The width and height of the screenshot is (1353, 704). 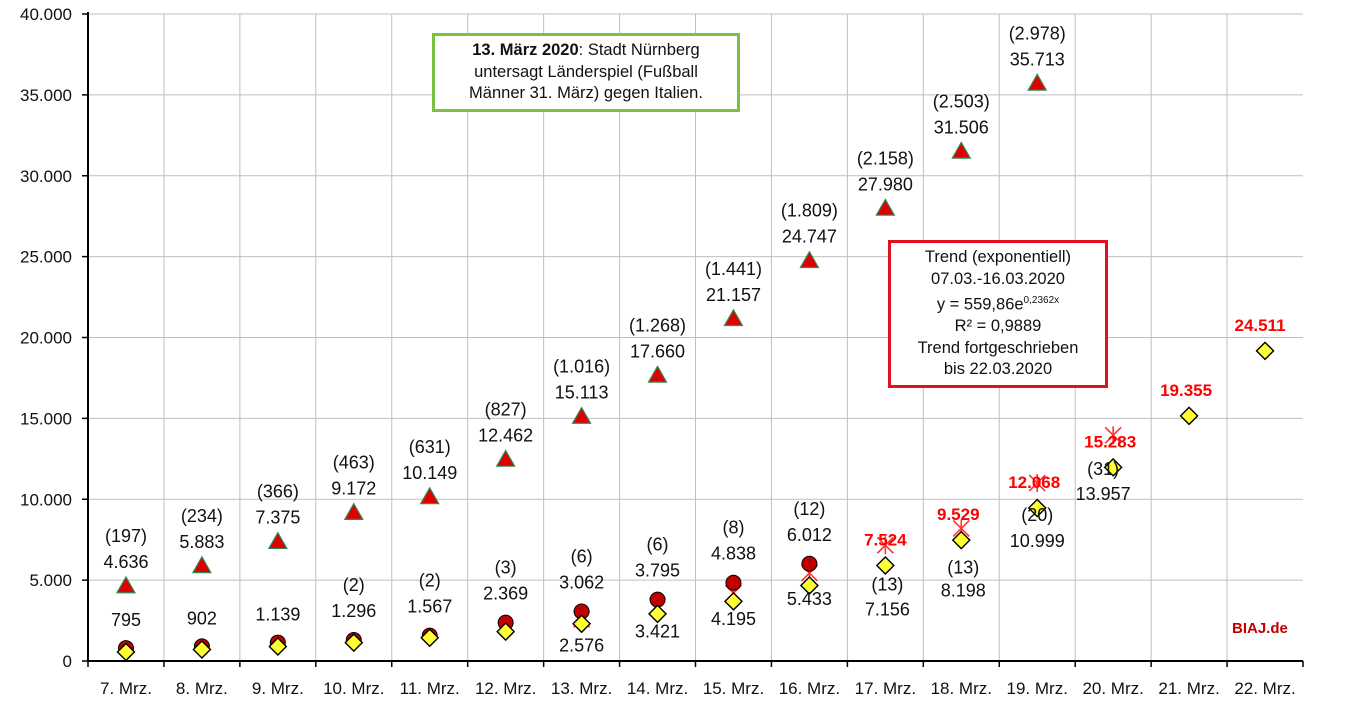 What do you see at coordinates (998, 347) in the screenshot?
I see `trend-line-5: Trend fortgeschrieben` at bounding box center [998, 347].